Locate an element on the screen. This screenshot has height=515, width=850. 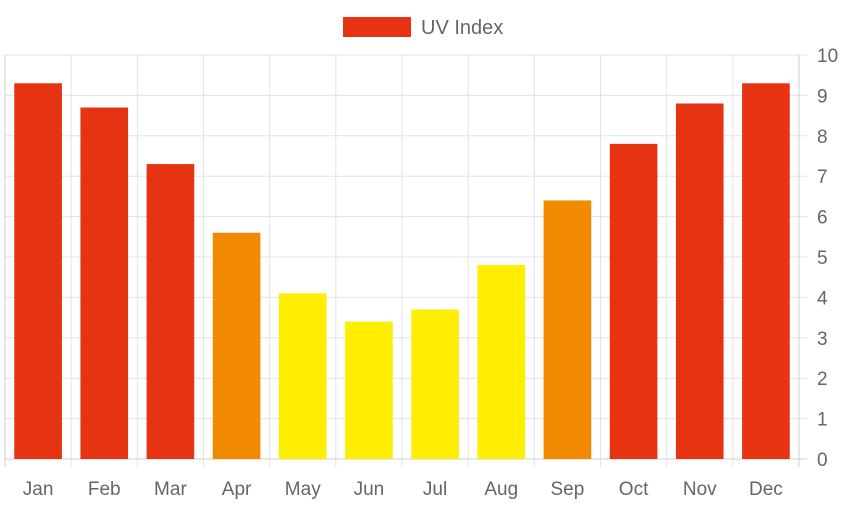
x-tick-label: Oct is located at coordinates (634, 489).